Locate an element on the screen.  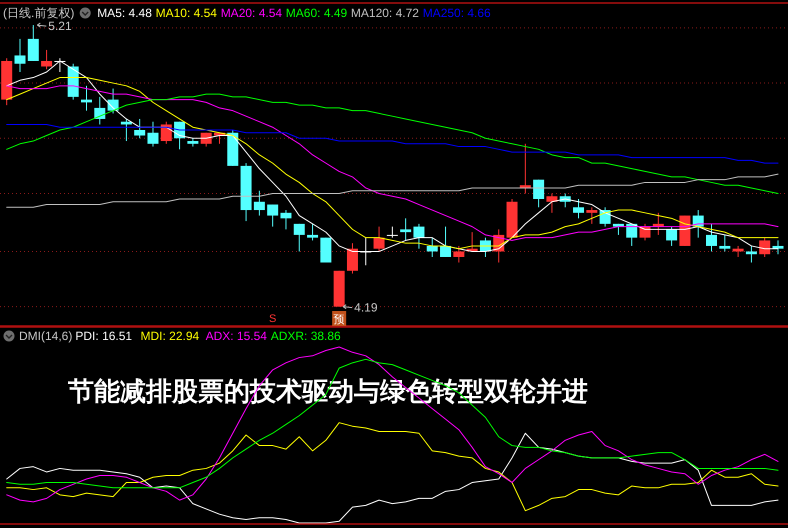
text: MA60: 4.49 is located at coordinates (317, 13).